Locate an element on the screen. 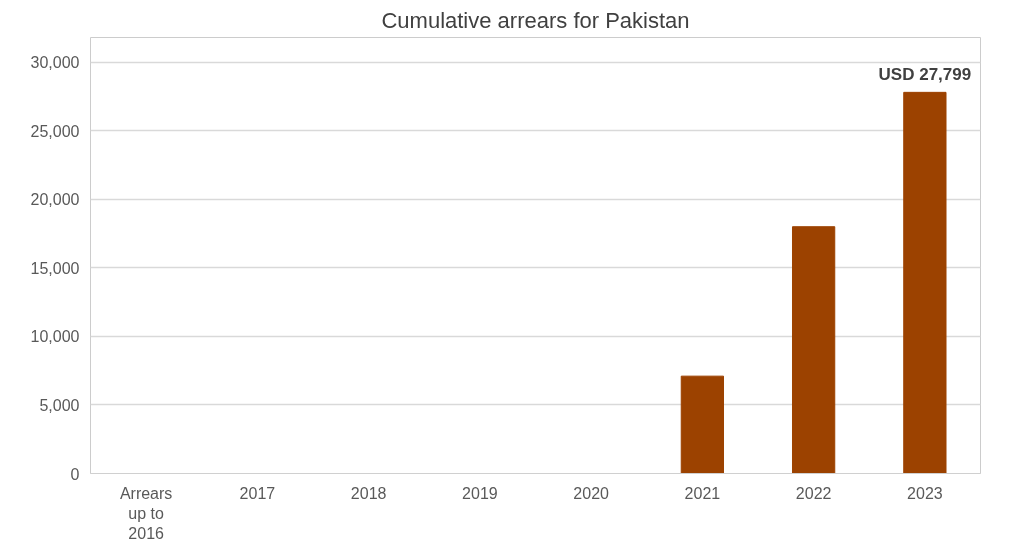 Image resolution: width=1018 pixels, height=552 pixels. data-label: USD 27,799 is located at coordinates (925, 75).